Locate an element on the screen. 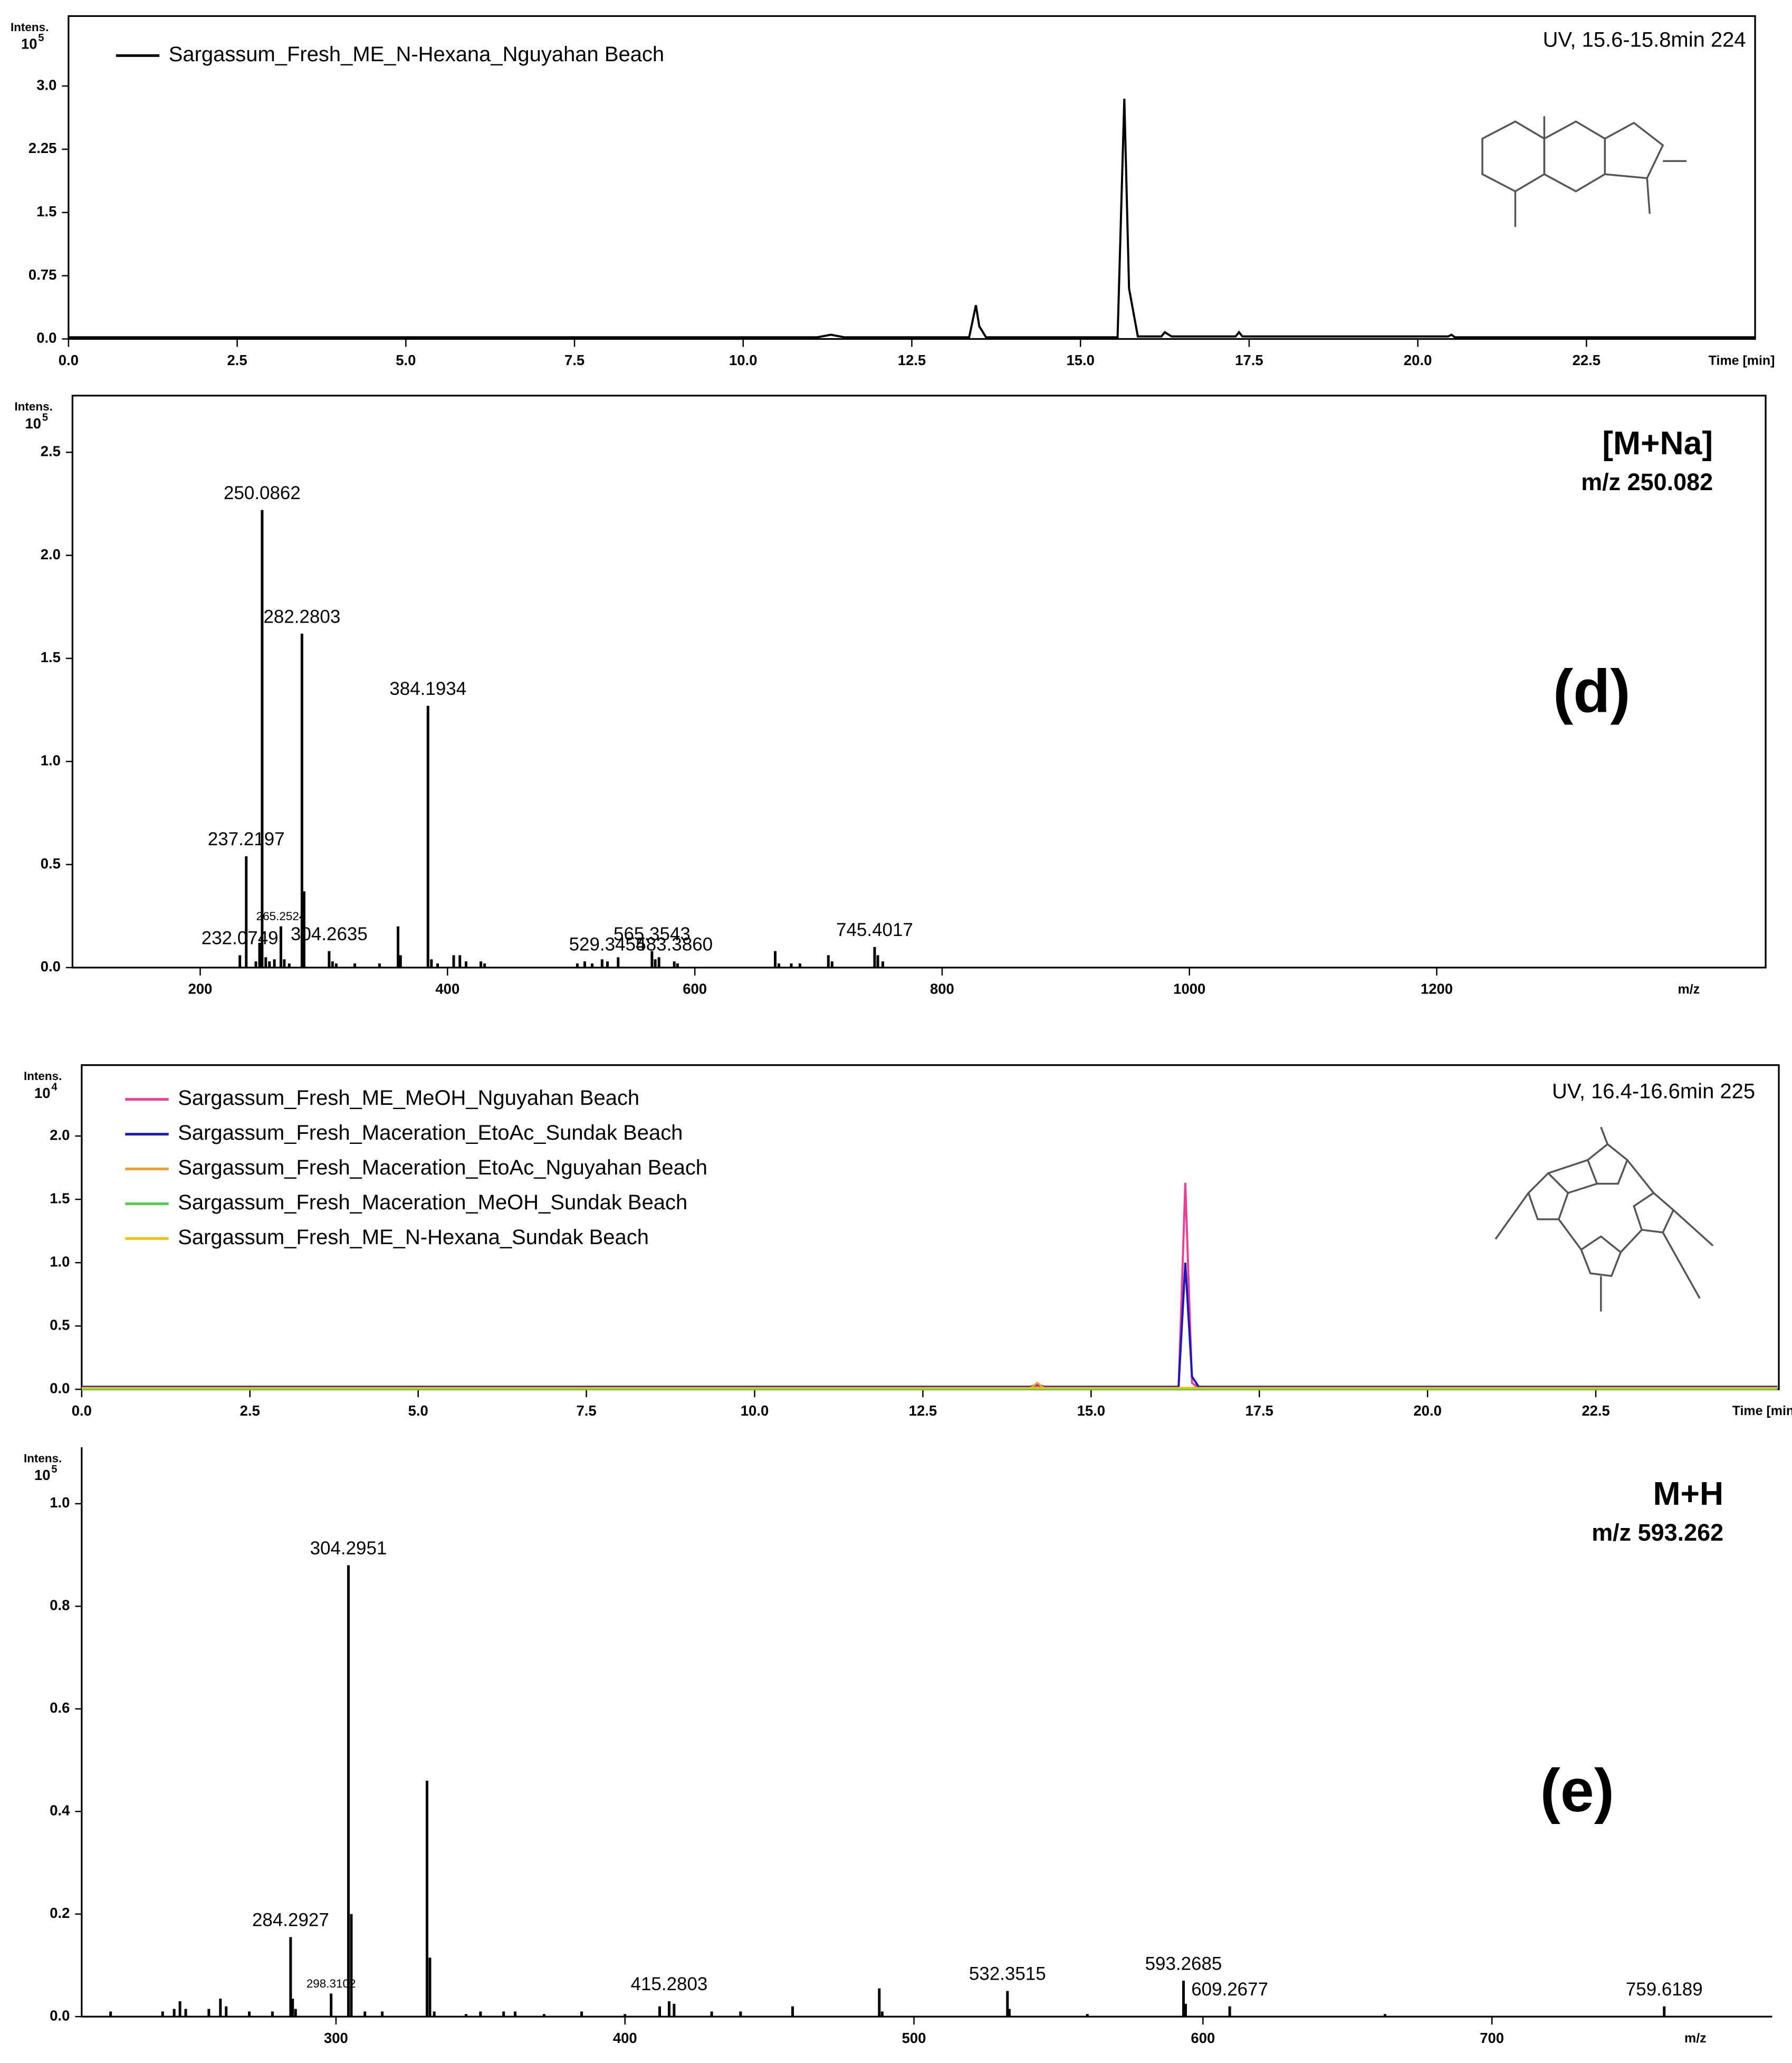 Image resolution: width=1792 pixels, height=2063 pixels. ion-label: M+H is located at coordinates (1688, 1493).